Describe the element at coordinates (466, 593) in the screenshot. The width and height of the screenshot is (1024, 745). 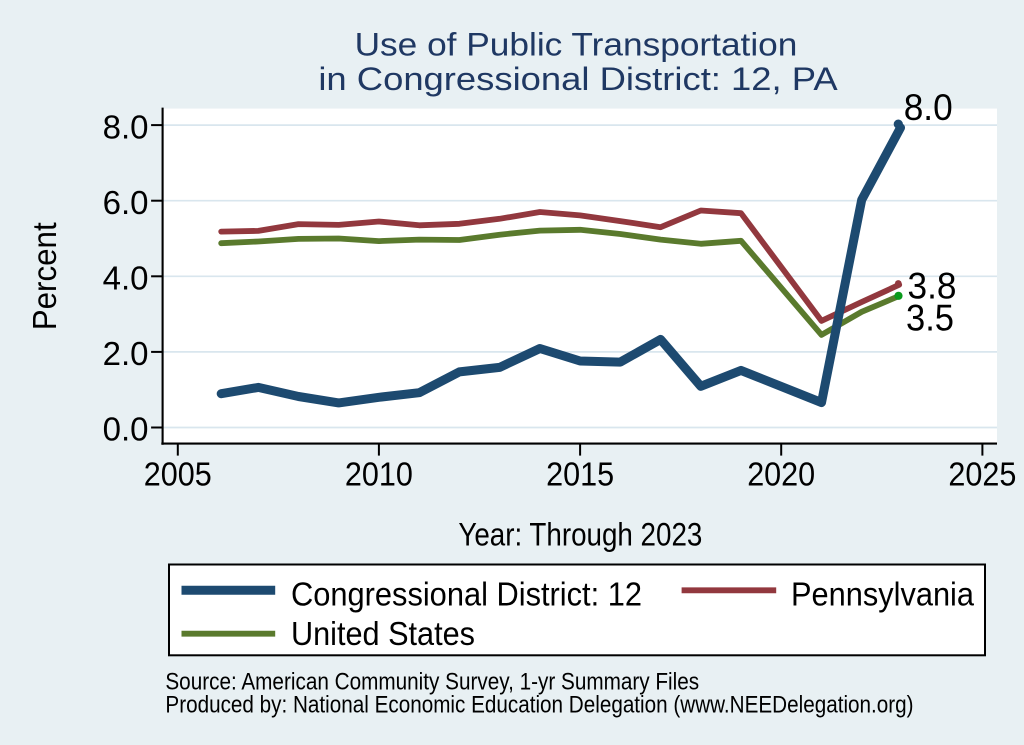
I see `svg-text: Congressional District: 12` at that location.